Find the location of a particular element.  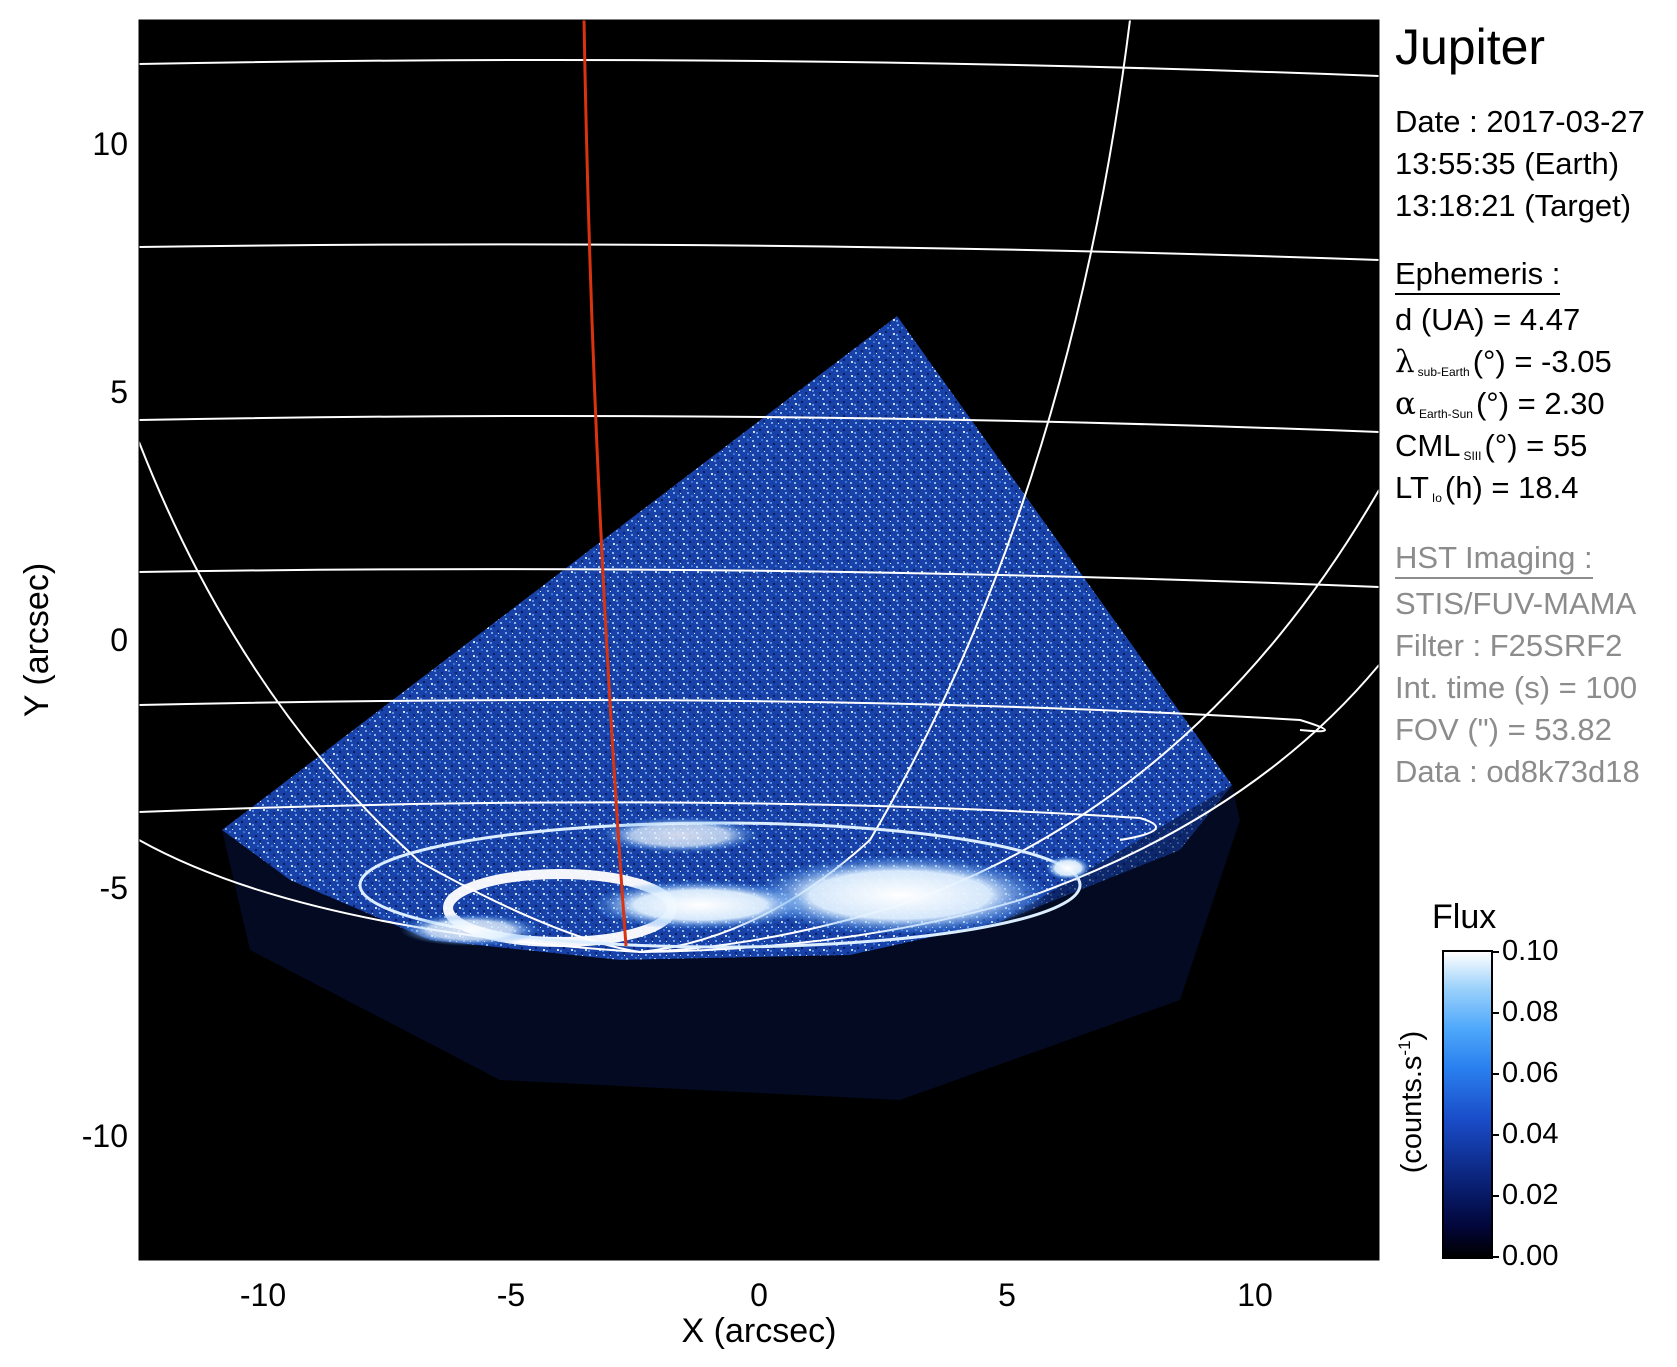

y-tick-label: 10 is located at coordinates (110, 144).